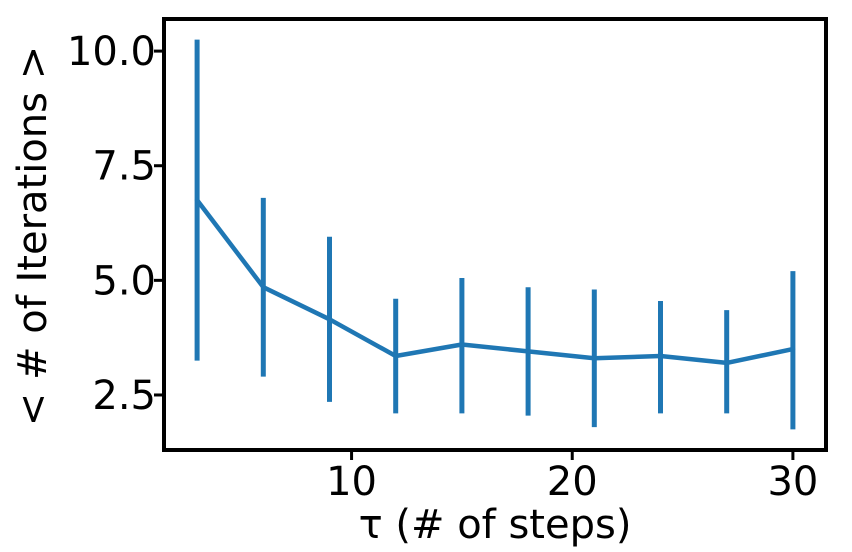 This screenshot has height=552, width=852. What do you see at coordinates (495, 525) in the screenshot?
I see `x-axis-label: τ (# of steps)` at bounding box center [495, 525].